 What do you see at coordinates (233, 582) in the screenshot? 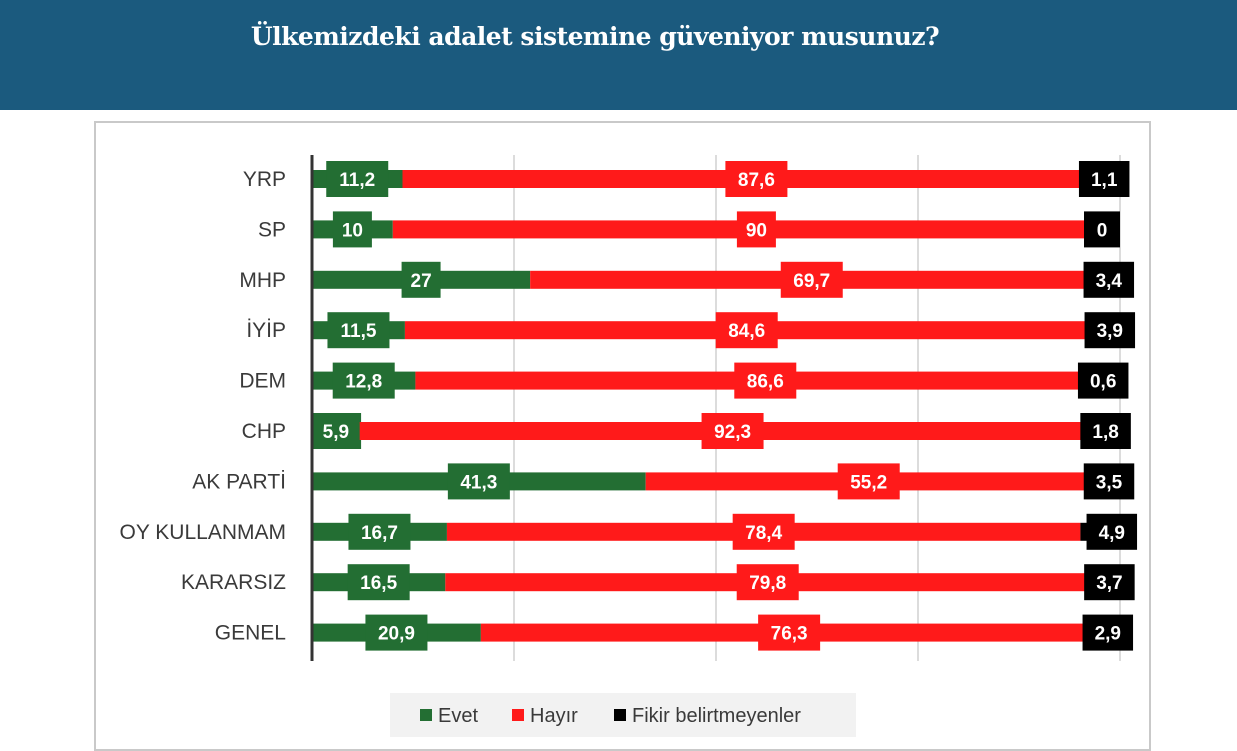
I see `category-label: KARARSIZ` at bounding box center [233, 582].